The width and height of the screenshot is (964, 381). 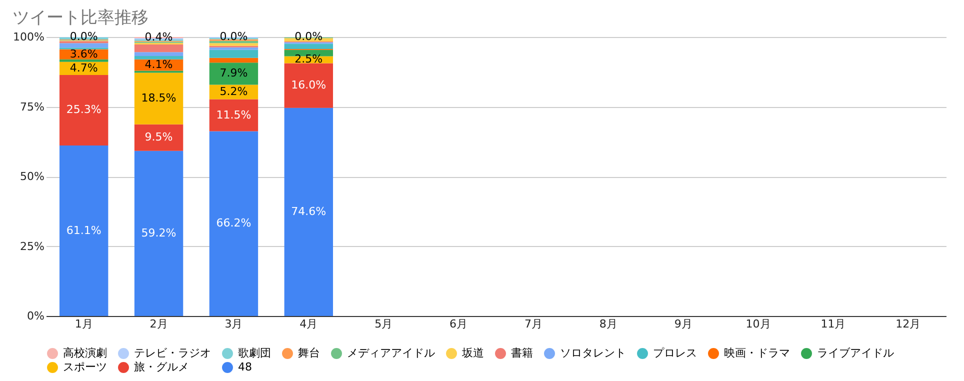 What do you see at coordinates (85, 367) in the screenshot?
I see `legend-label: スポーツ` at bounding box center [85, 367].